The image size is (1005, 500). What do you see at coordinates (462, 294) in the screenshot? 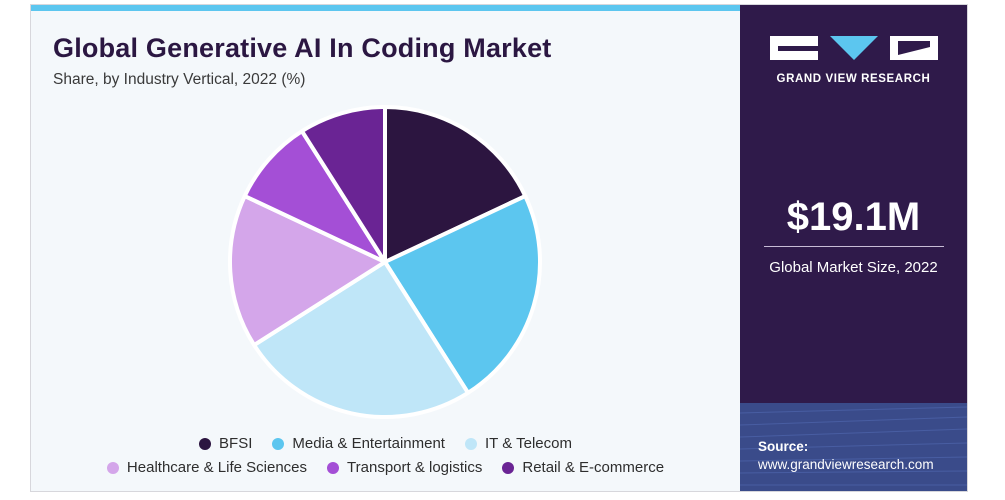
I see `pie-slice-media-entertainment` at bounding box center [462, 294].